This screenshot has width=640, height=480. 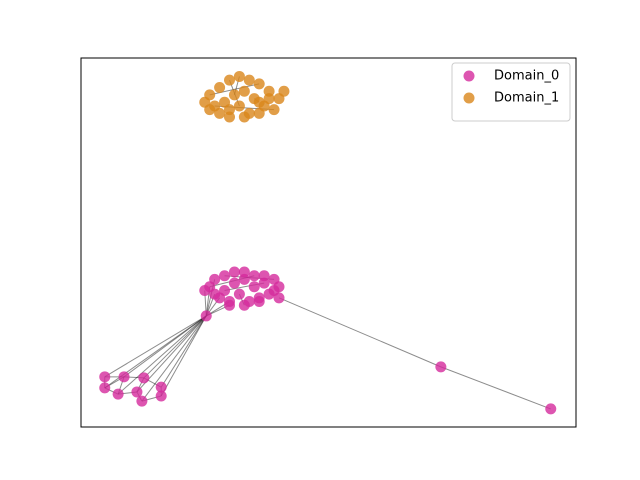 I want to click on legend-box, so click(x=511, y=92).